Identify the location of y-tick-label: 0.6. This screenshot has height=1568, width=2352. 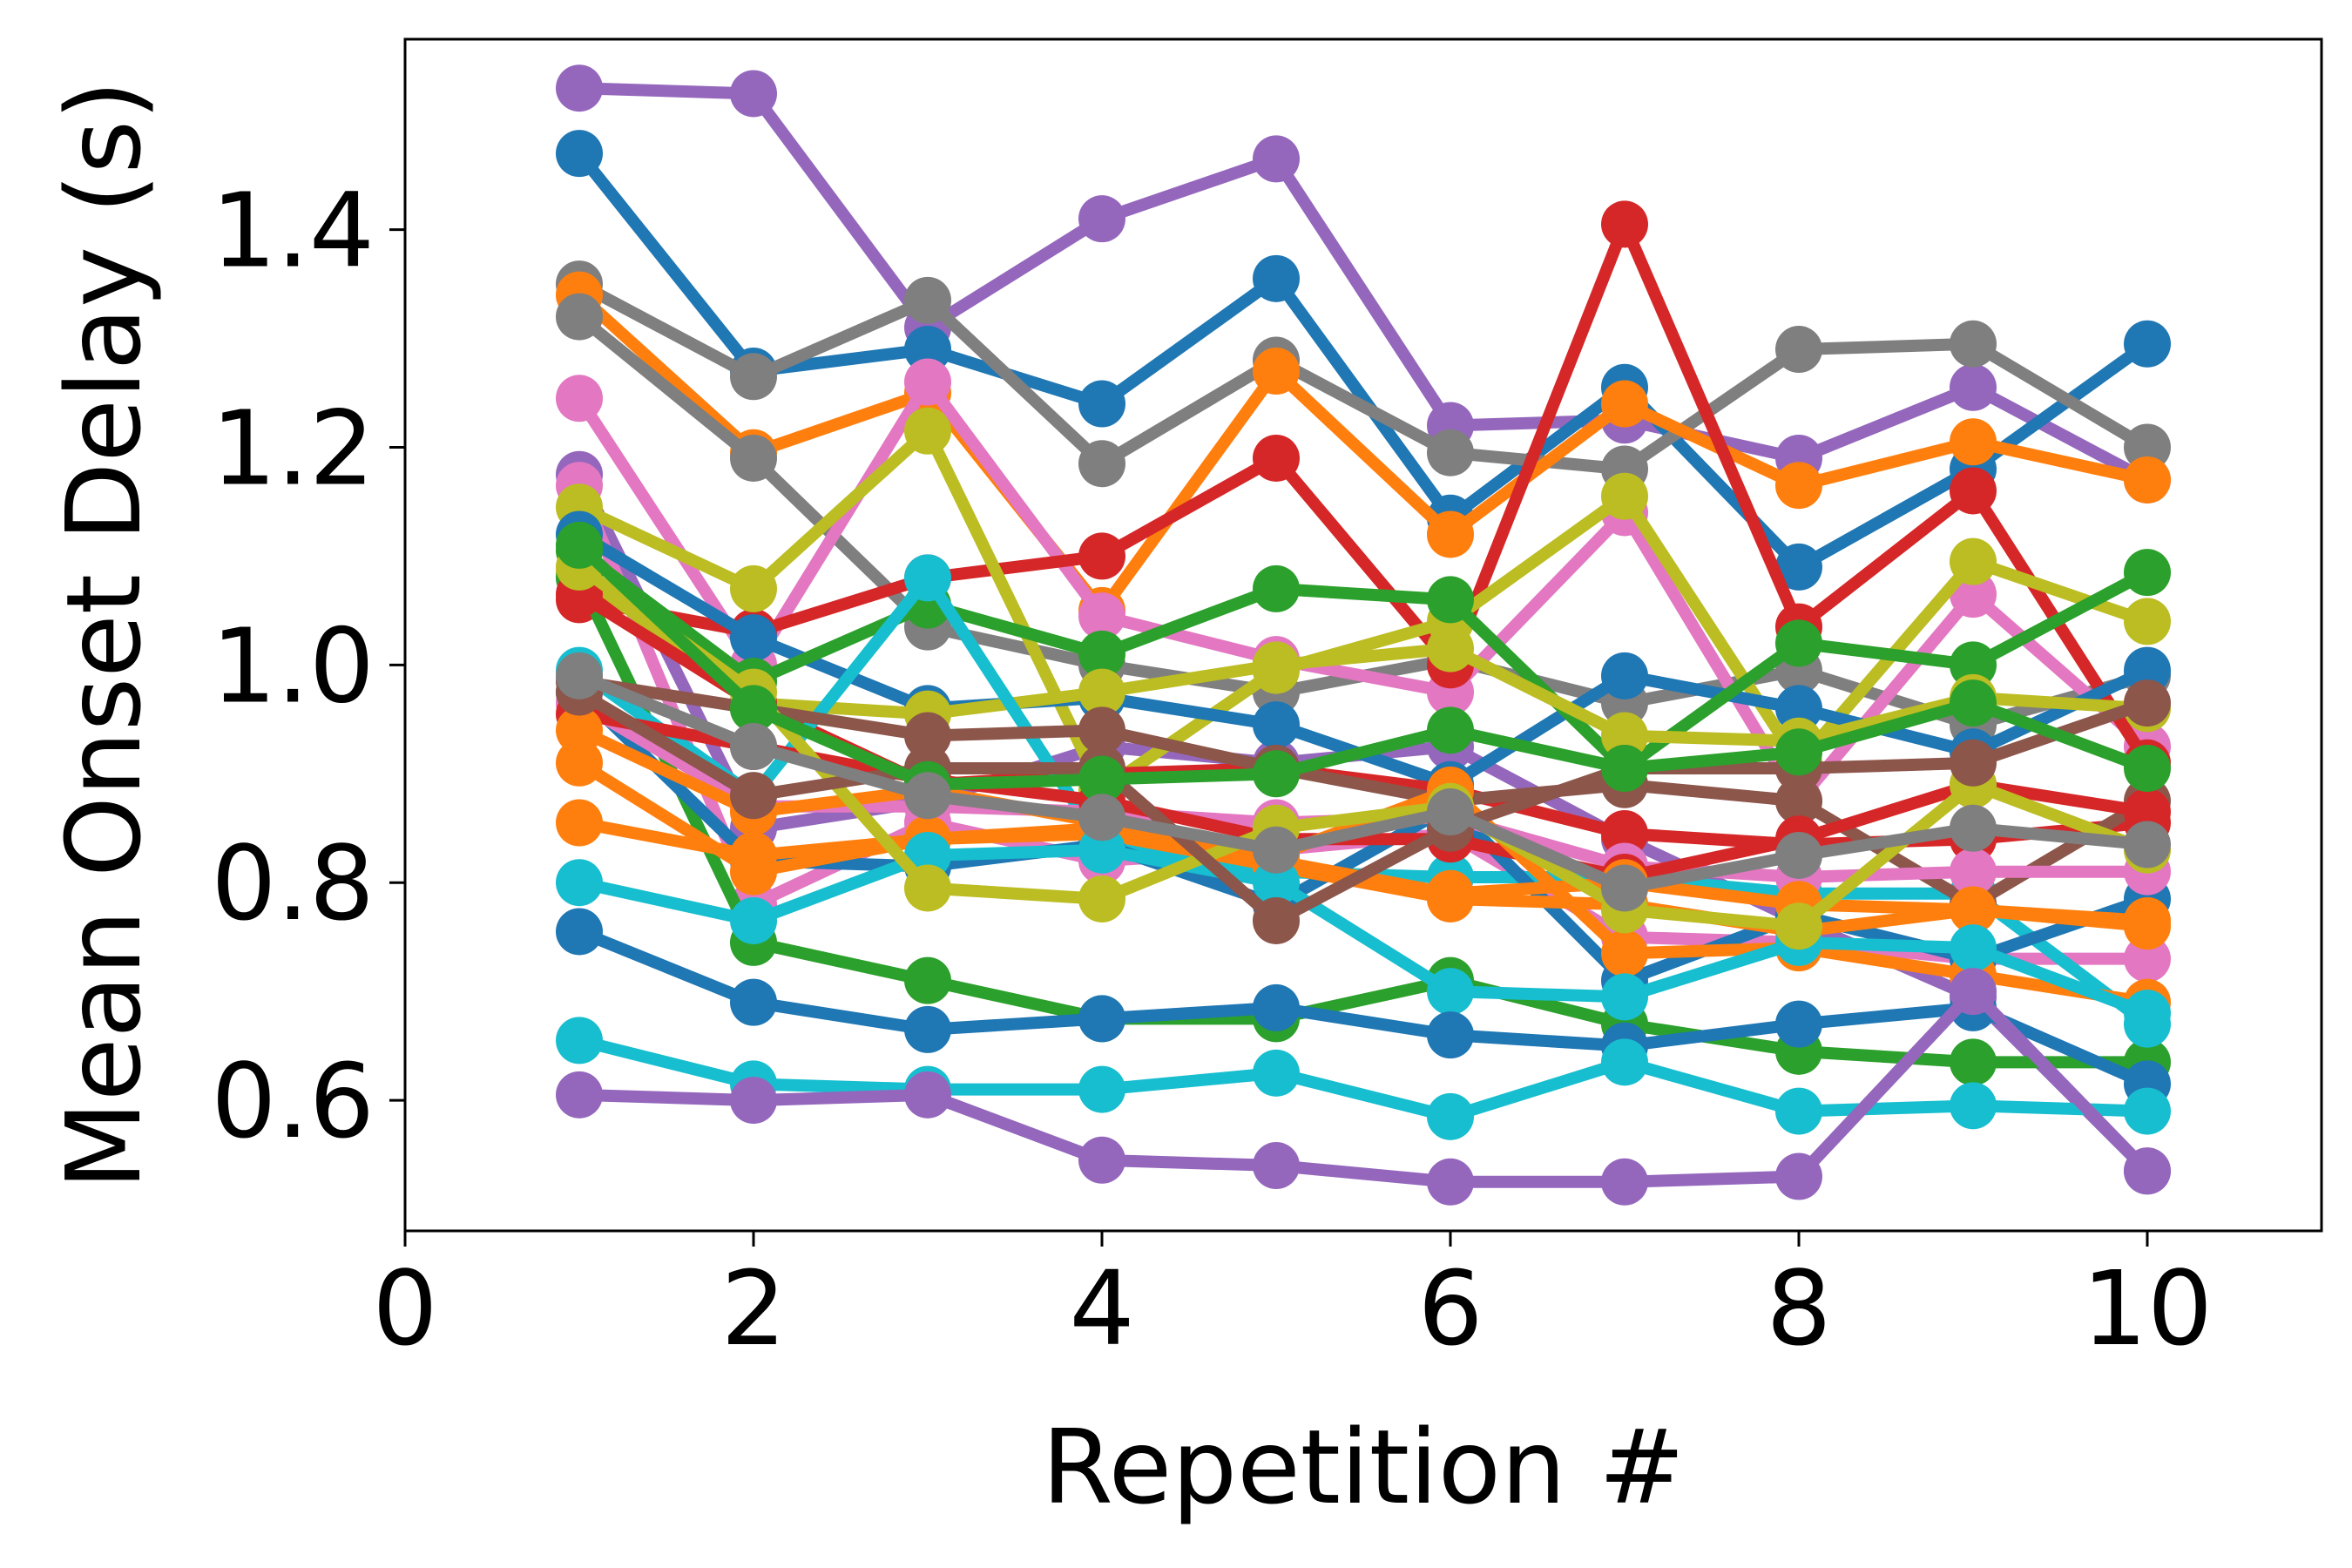
(293, 1101).